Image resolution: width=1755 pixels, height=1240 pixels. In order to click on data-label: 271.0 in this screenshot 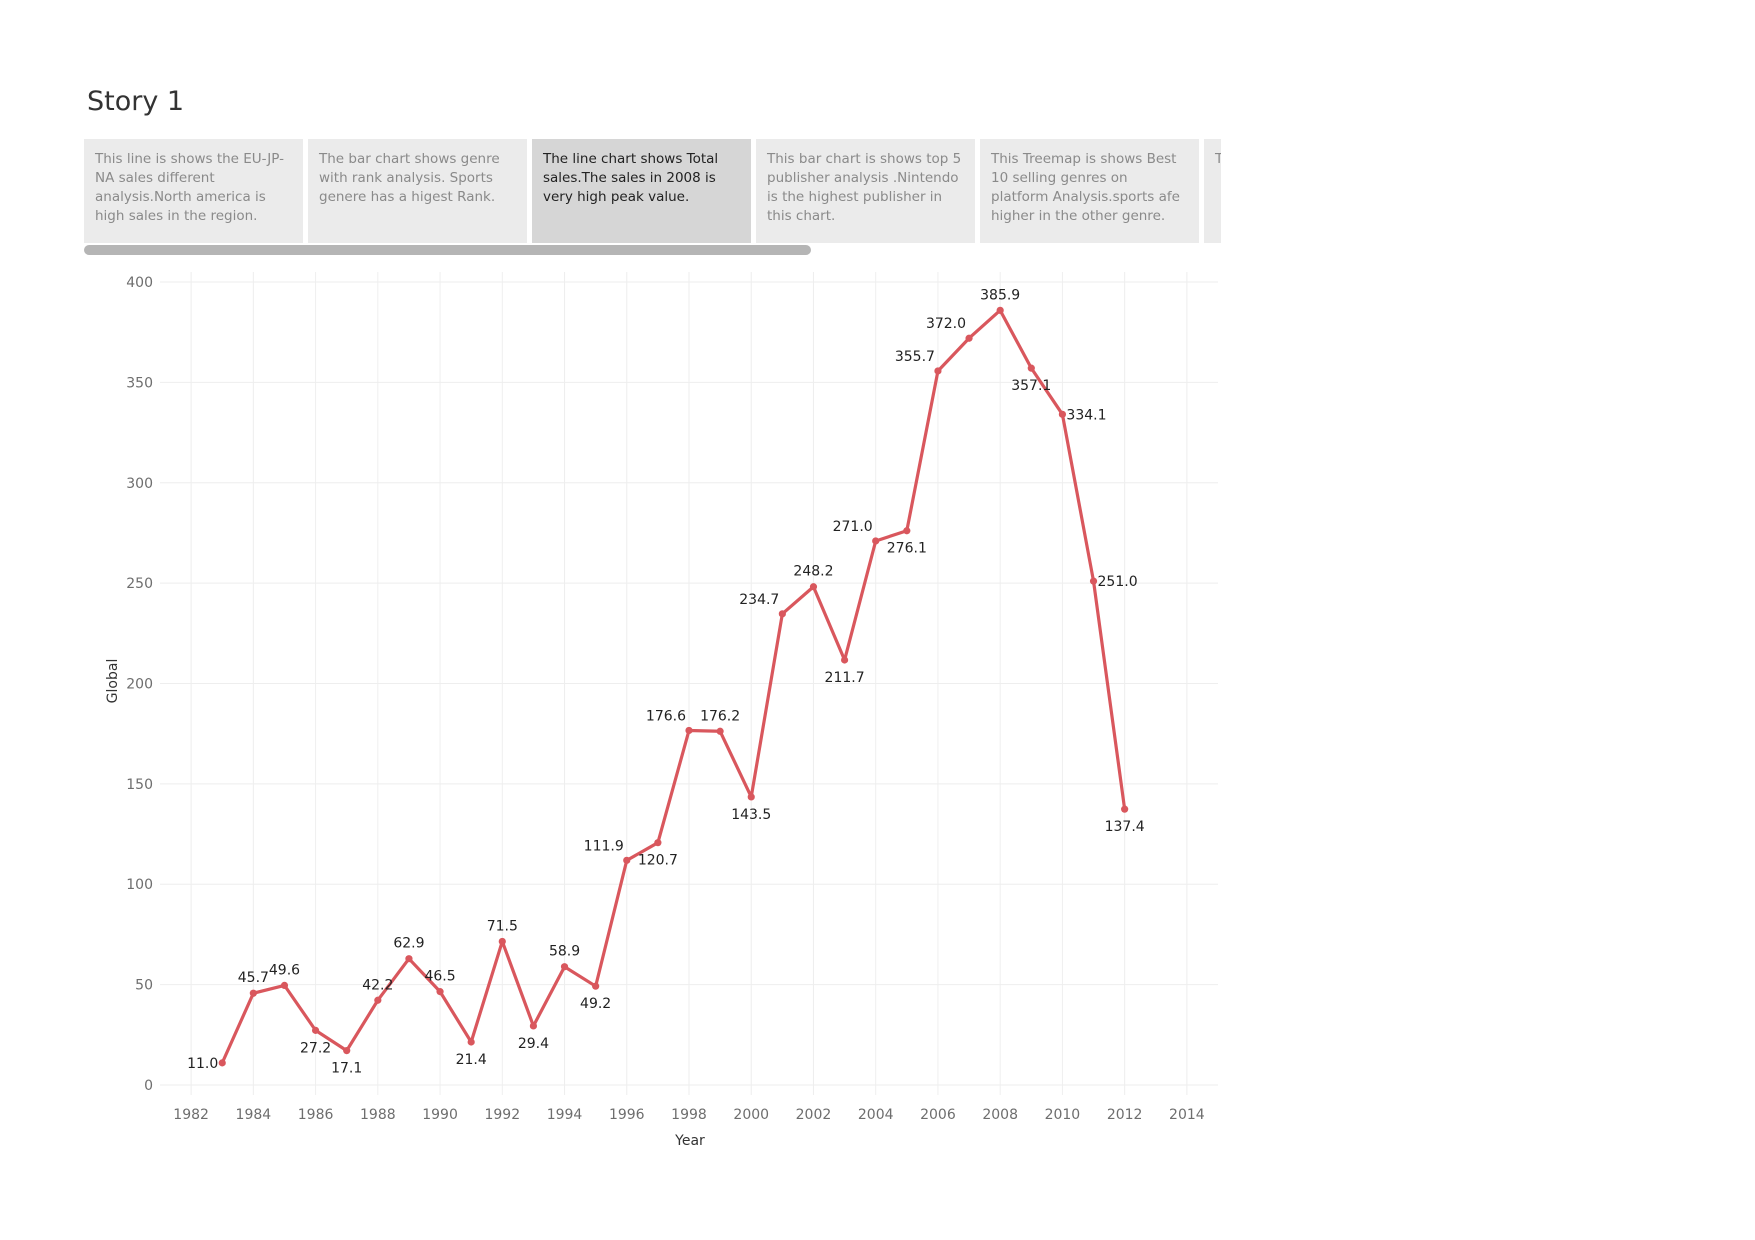, I will do `click(853, 527)`.